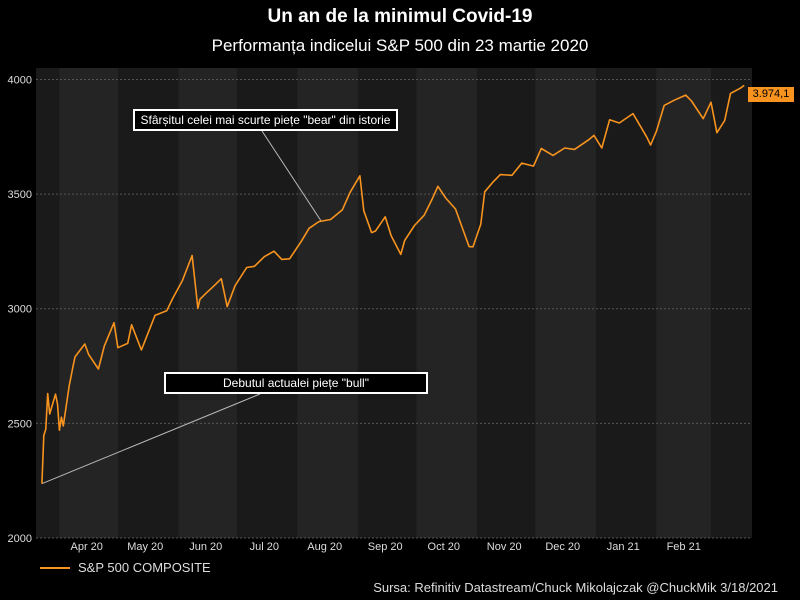 The image size is (800, 600). I want to click on annotation-leader-bear, so click(291, 175).